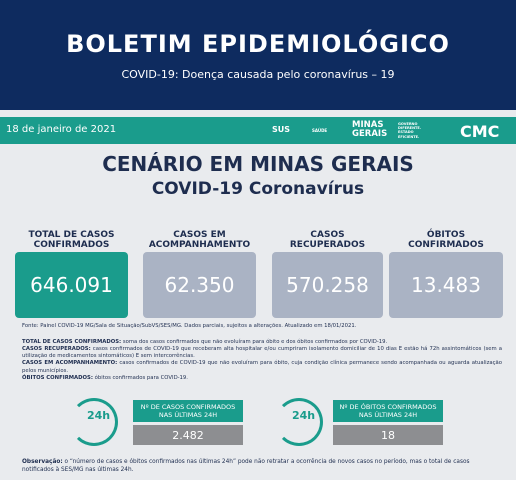  I want to click on box-label: Nº DE CASOS CONFIRMADOS NAS ÚLTIMAS 24H, so click(188, 411).